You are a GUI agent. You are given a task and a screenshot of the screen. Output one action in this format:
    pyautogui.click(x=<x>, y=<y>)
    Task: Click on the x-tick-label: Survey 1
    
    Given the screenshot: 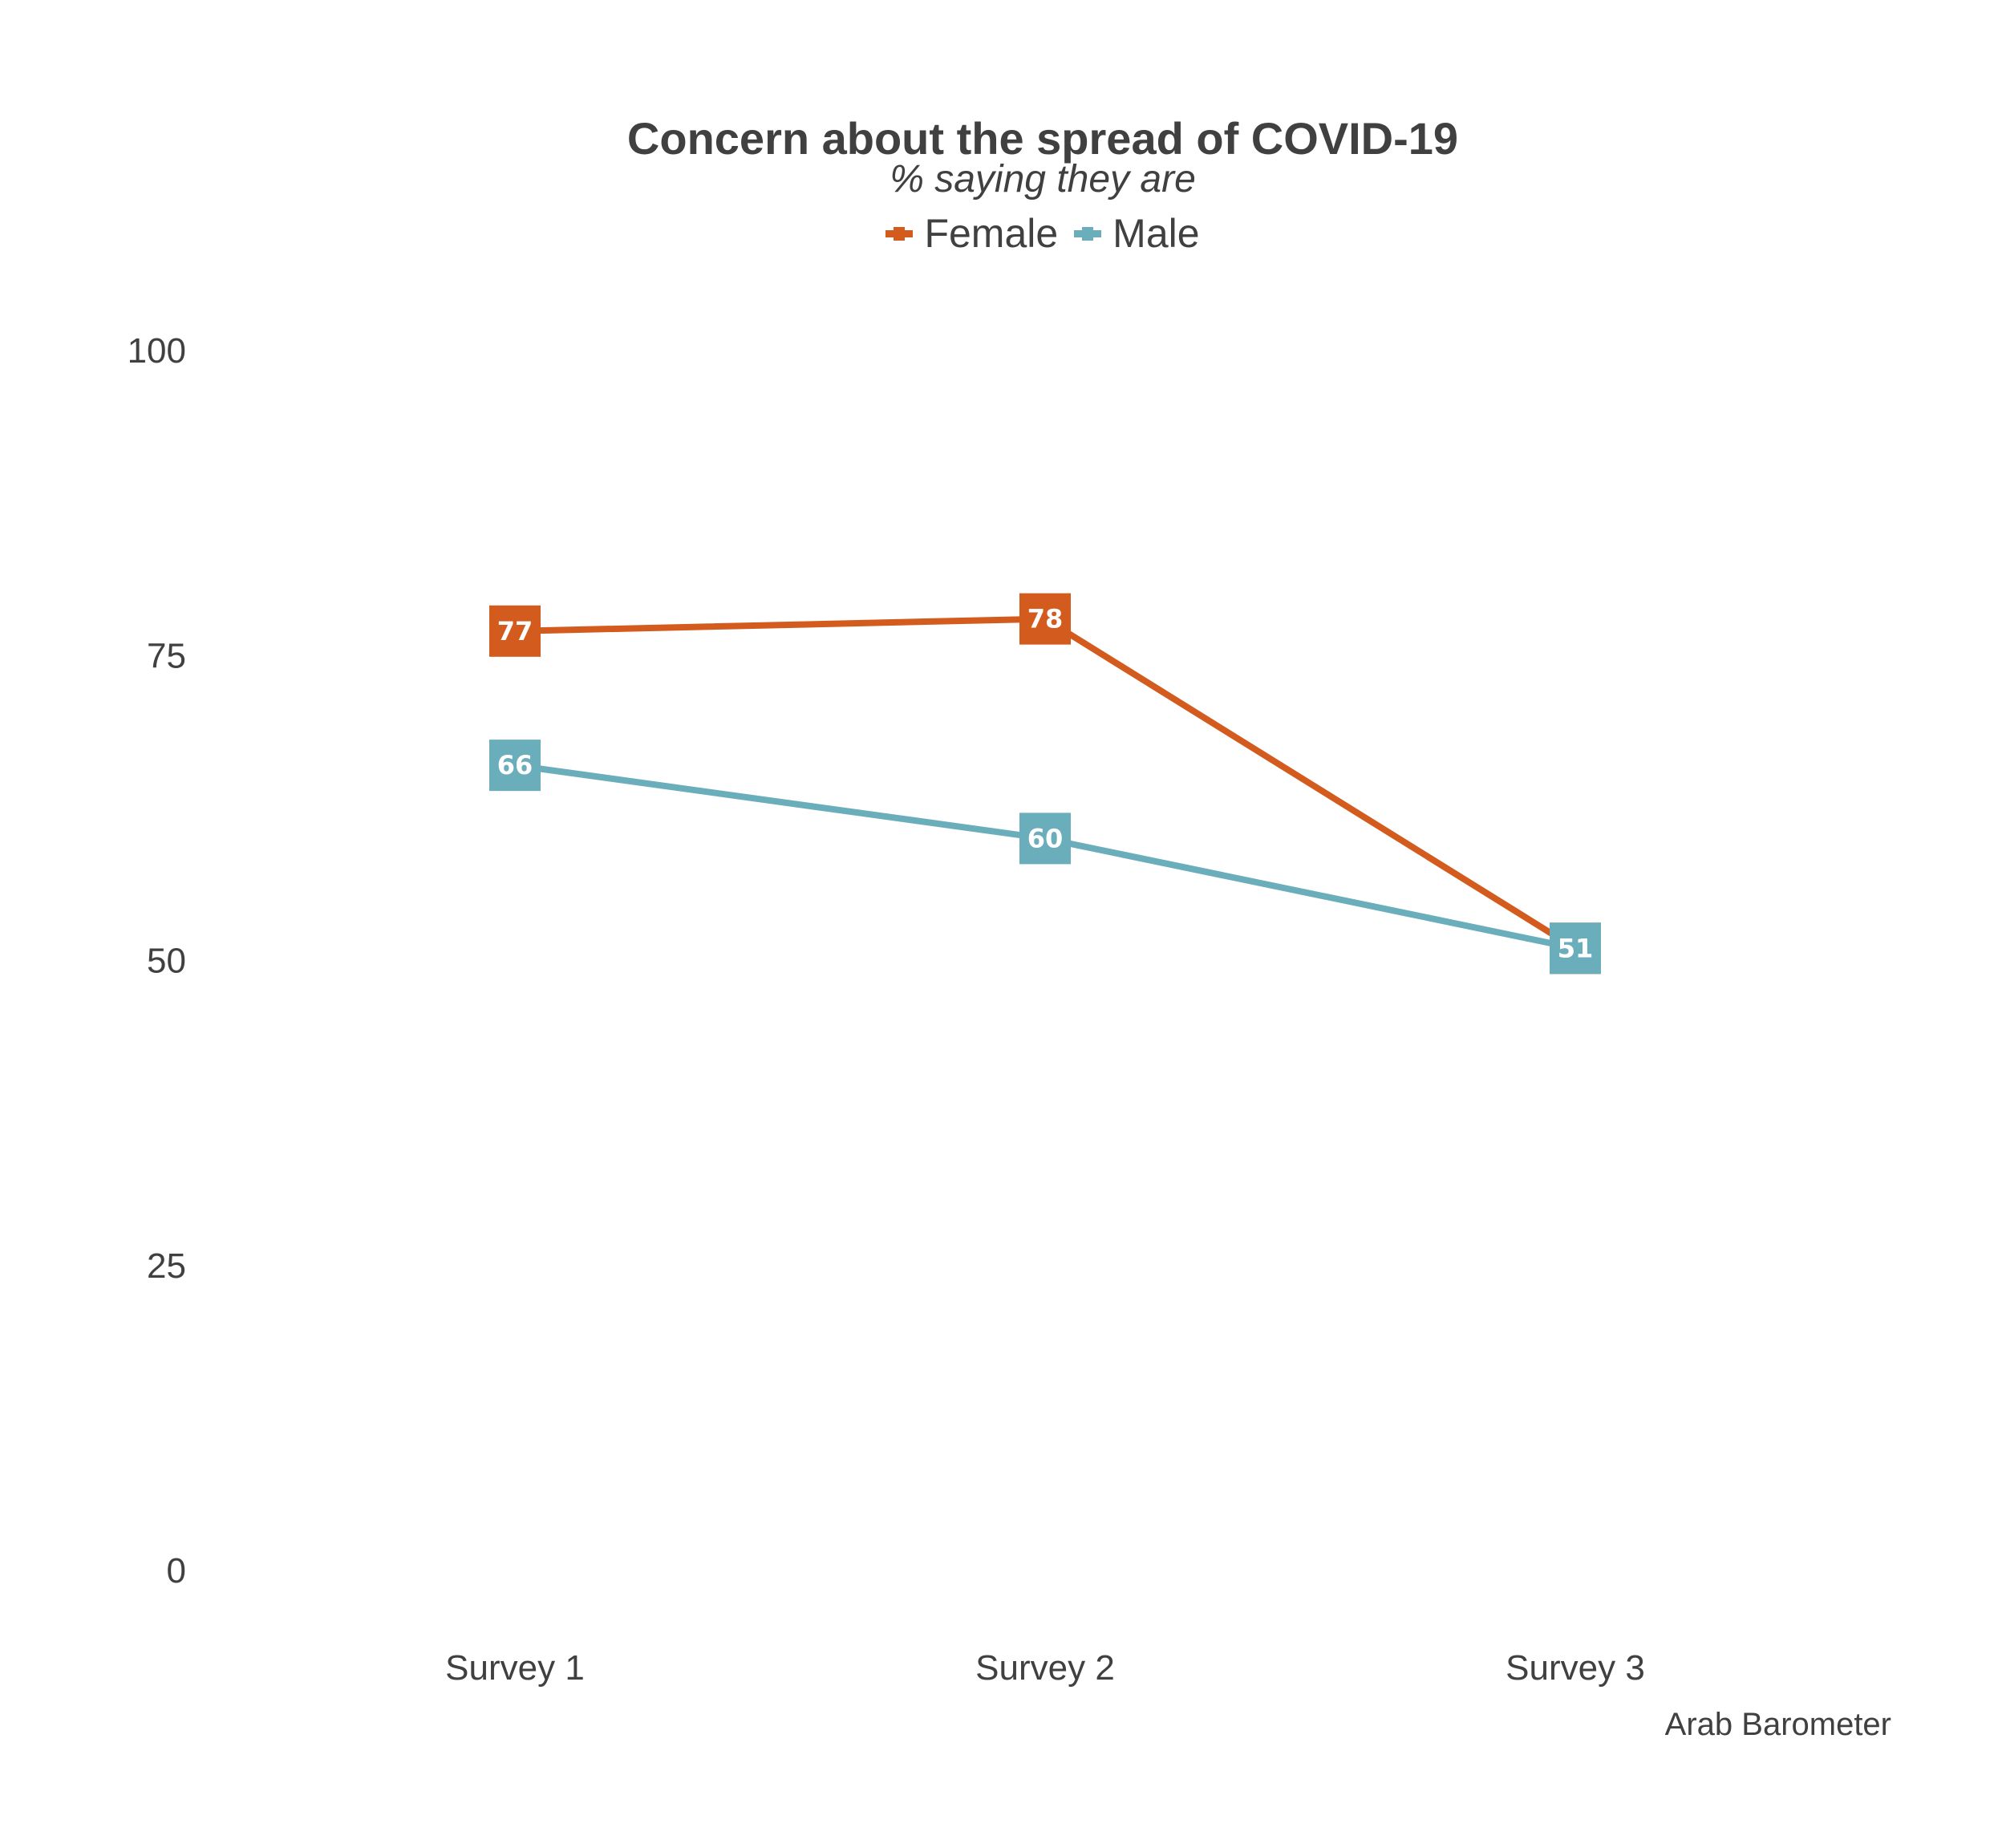 What is the action you would take?
    pyautogui.click(x=515, y=1668)
    